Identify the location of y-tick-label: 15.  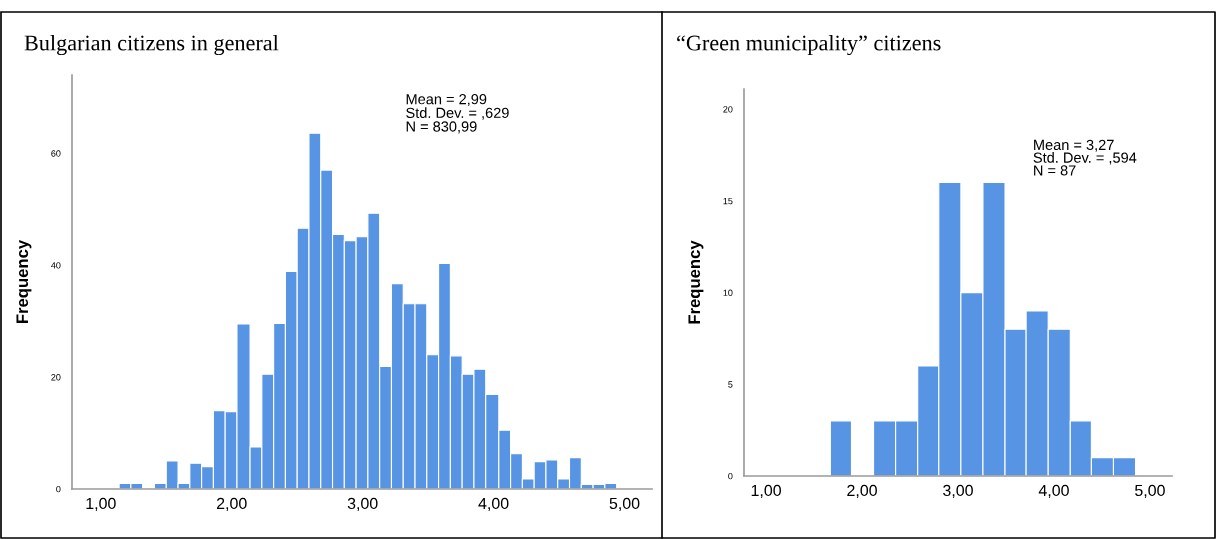
(728, 201).